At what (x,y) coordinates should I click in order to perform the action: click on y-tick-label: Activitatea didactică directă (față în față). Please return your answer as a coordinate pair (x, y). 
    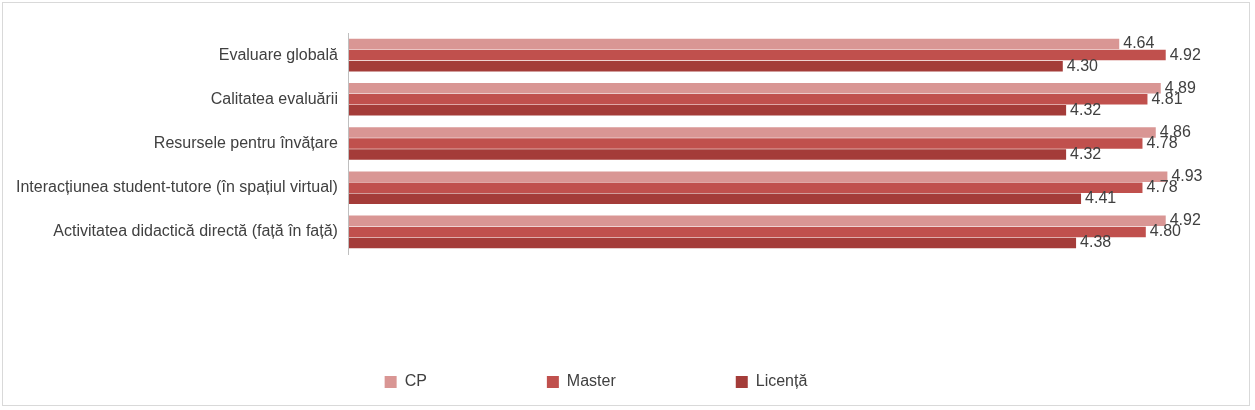
    Looking at the image, I should click on (195, 231).